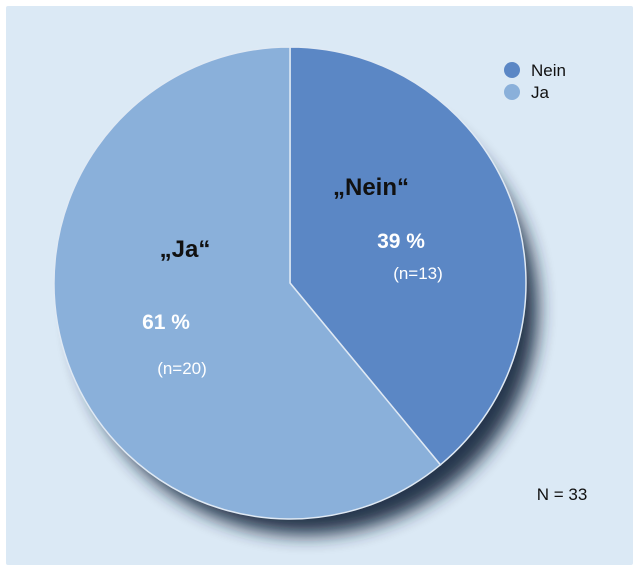 The height and width of the screenshot is (576, 639). What do you see at coordinates (548, 70) in the screenshot?
I see `legend-label-nein: Nein` at bounding box center [548, 70].